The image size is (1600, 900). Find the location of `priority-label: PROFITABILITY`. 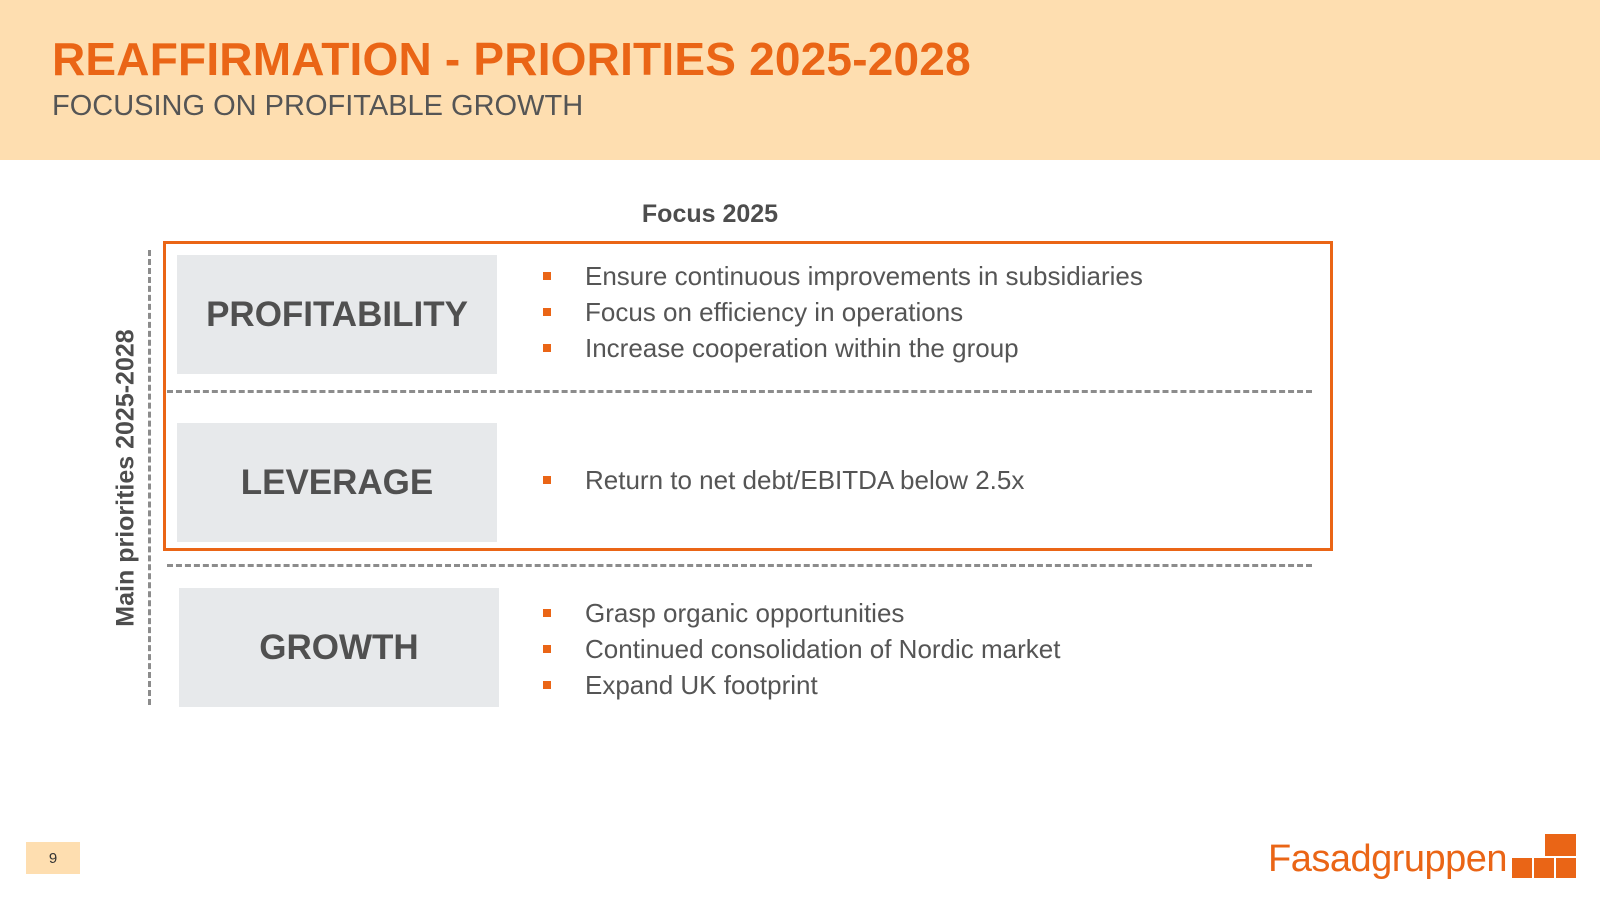

priority-label: PROFITABILITY is located at coordinates (337, 314).